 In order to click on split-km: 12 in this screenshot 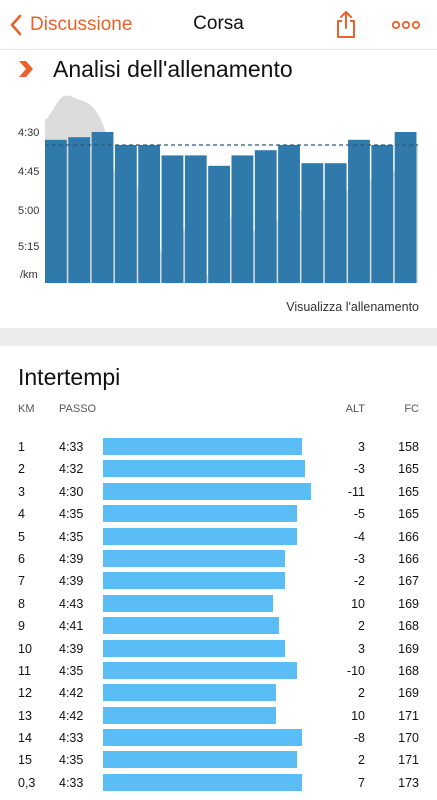, I will do `click(25, 693)`.